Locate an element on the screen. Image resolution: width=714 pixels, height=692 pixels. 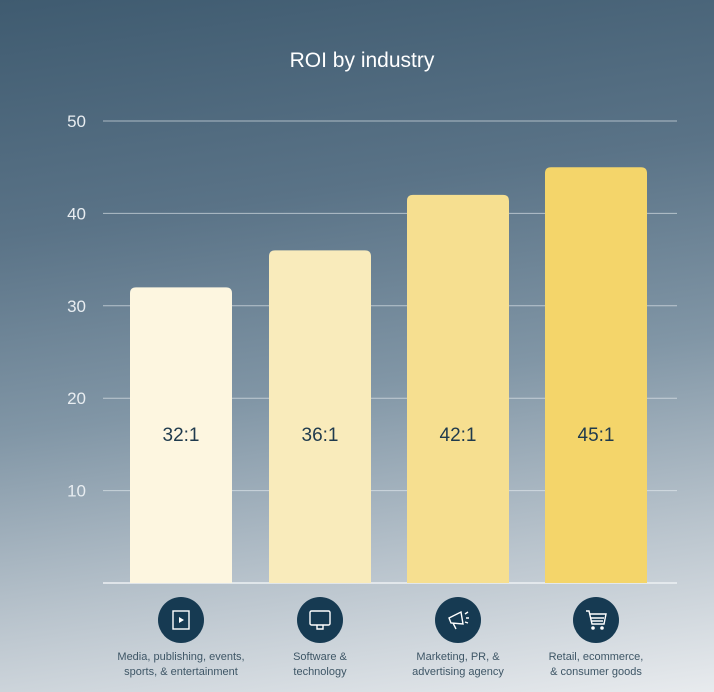
y-tick-label: 30 is located at coordinates (76, 306).